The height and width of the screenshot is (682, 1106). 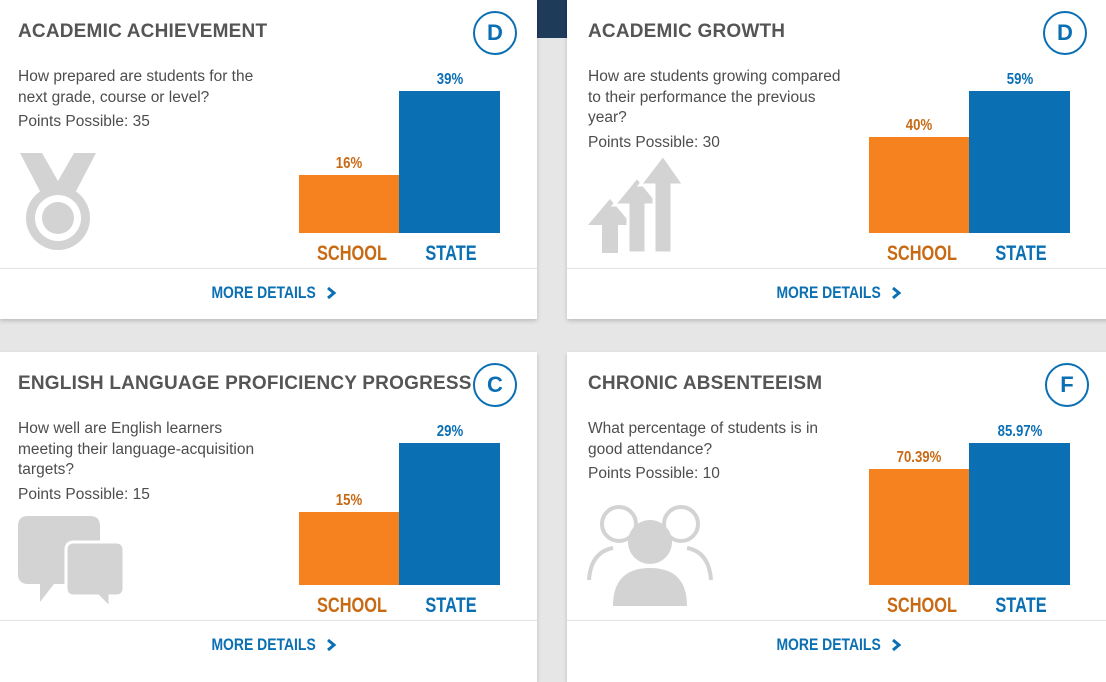 I want to click on points-possible: Points Possible: 35, so click(x=84, y=121).